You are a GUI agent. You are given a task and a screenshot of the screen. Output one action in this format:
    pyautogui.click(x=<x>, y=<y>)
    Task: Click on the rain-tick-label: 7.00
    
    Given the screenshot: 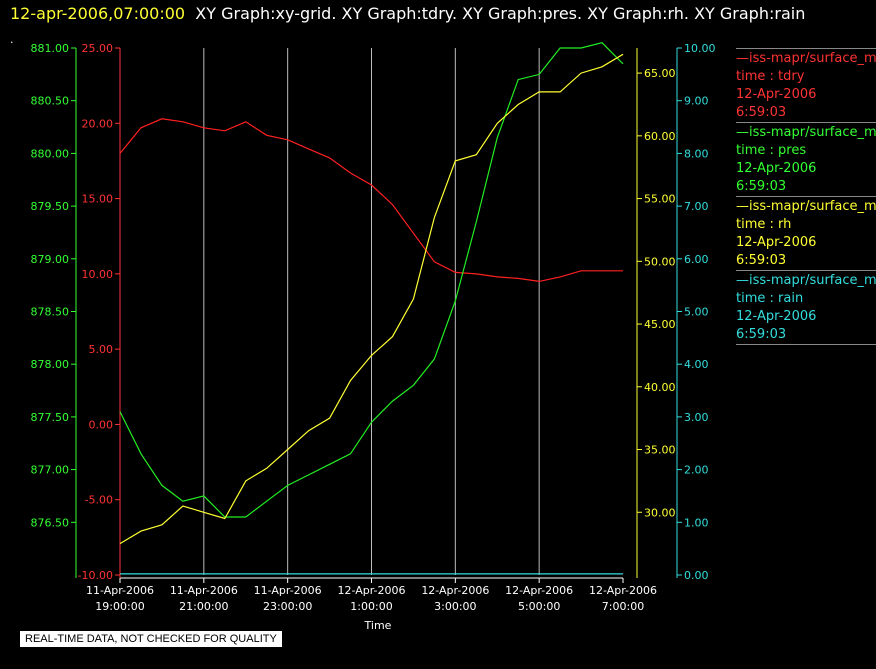 What is the action you would take?
    pyautogui.click(x=696, y=206)
    